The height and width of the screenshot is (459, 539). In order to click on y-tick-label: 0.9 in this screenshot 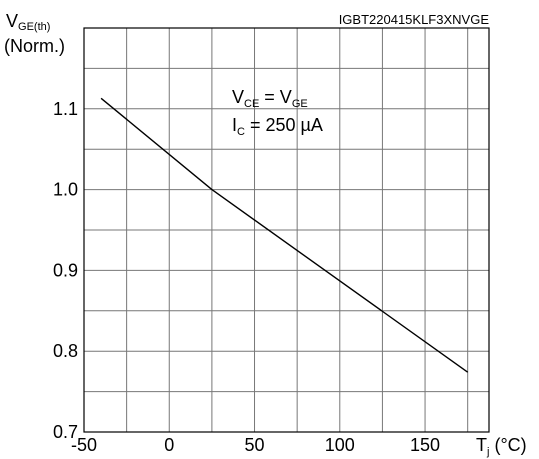, I will do `click(65, 270)`.